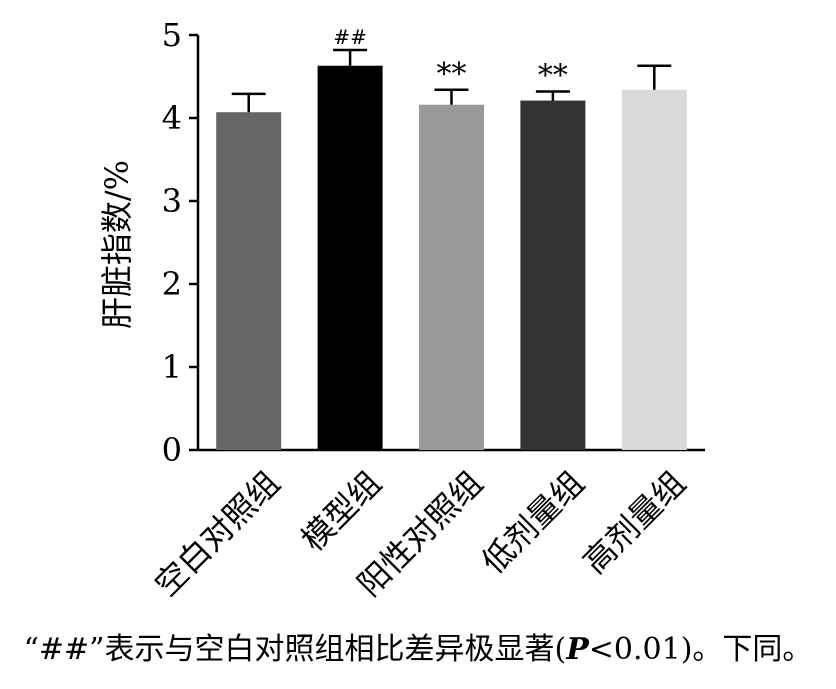 Image resolution: width=836 pixels, height=689 pixels. Describe the element at coordinates (700, 649) in the screenshot. I see `note-suffix: <0.01)。下同。` at that location.